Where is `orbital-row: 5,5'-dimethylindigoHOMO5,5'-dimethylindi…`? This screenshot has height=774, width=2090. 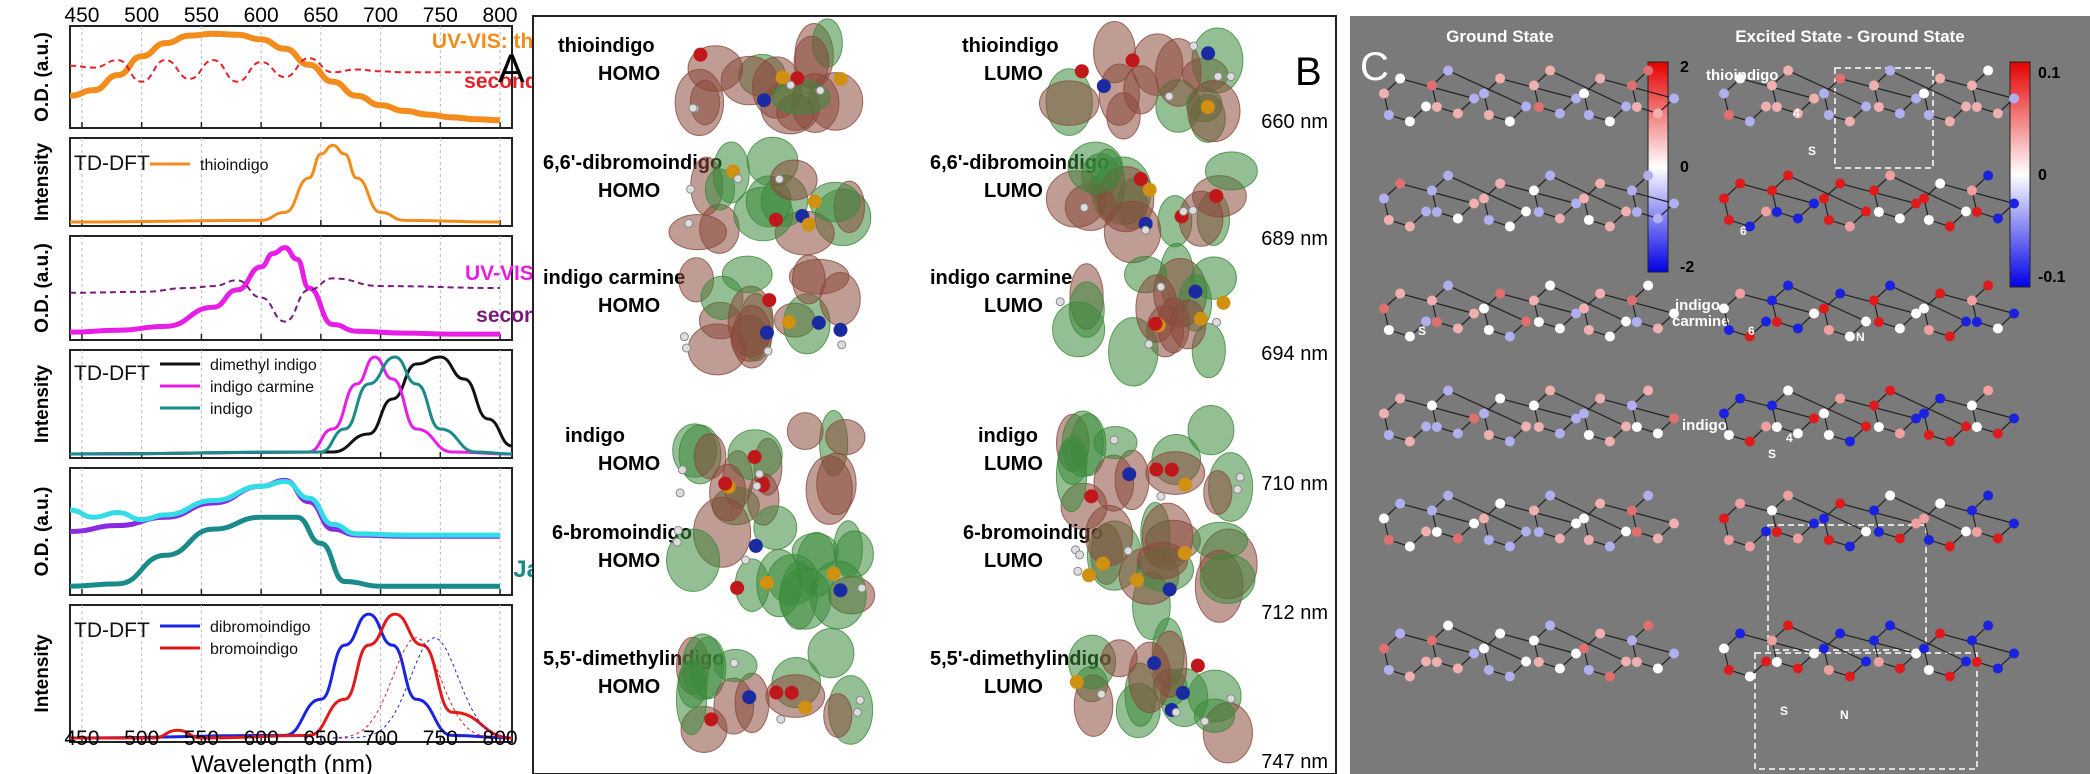 orbital-row: 5,5'-dimethylindigoHOMO5,5'-dimethylindi… is located at coordinates (935, 695).